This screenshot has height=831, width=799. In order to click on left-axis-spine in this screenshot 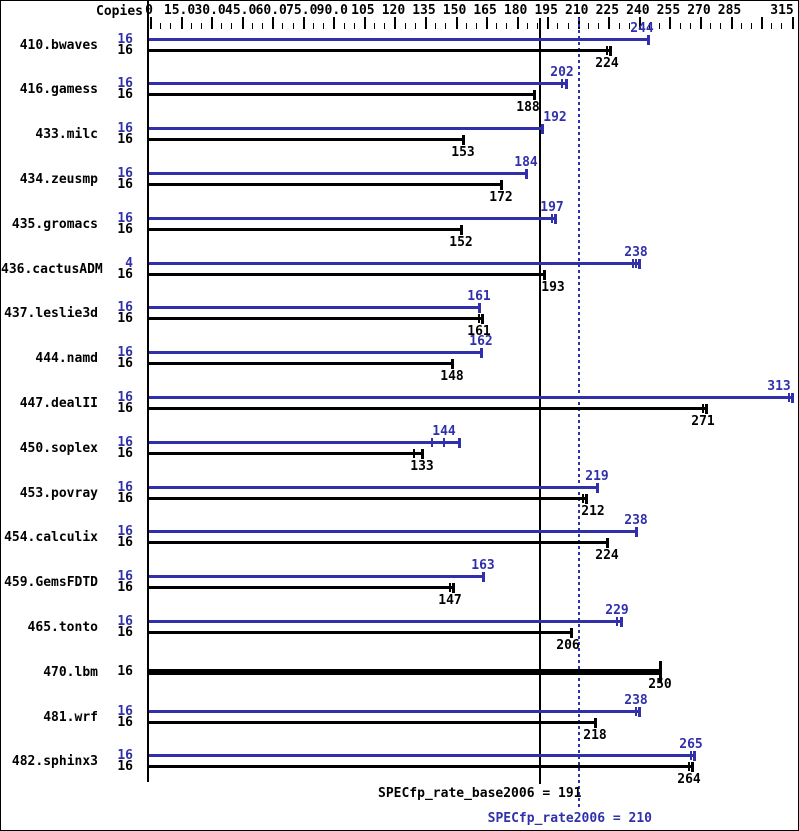, I will do `click(148, 391)`.